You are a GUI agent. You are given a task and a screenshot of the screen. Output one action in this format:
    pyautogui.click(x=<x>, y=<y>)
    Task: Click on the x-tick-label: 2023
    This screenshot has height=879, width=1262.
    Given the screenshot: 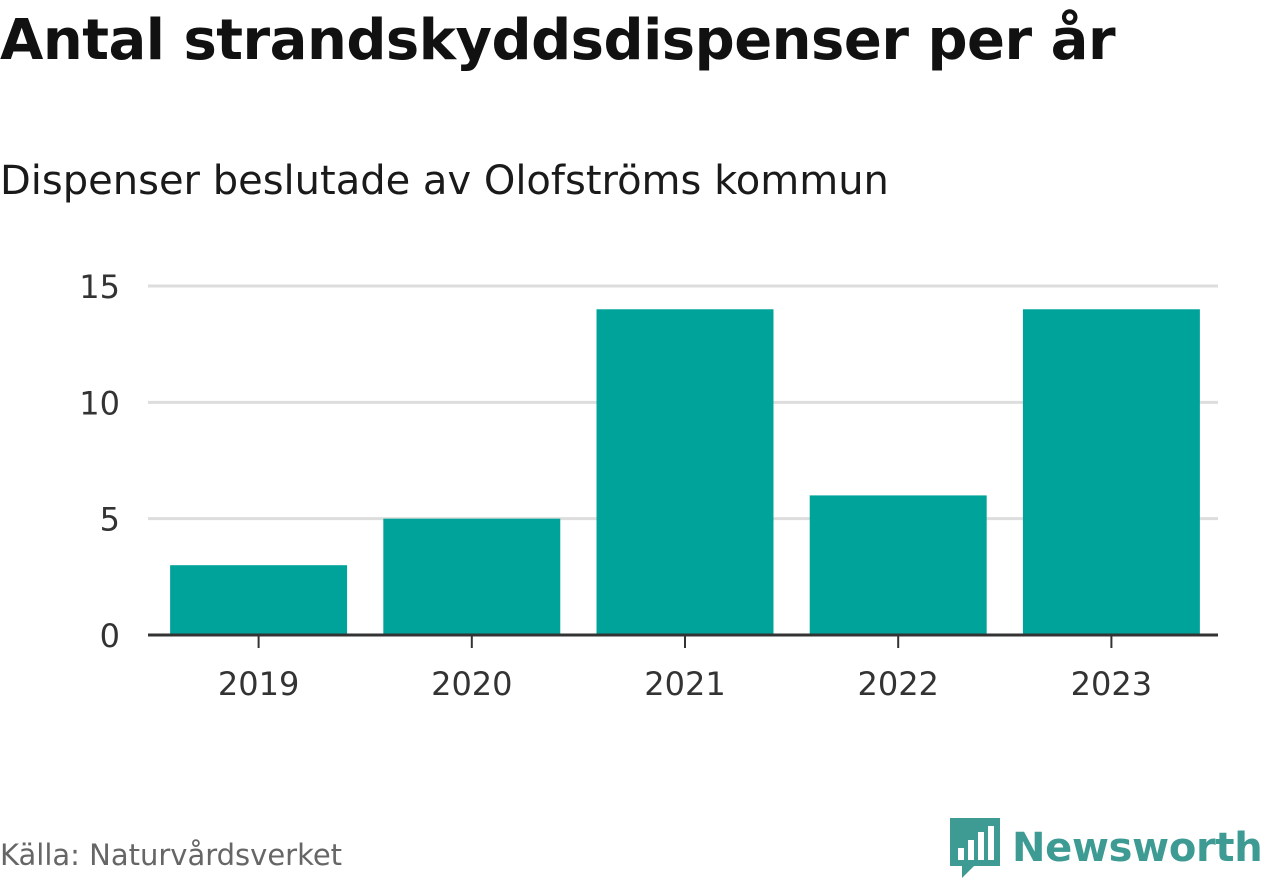 What is the action you would take?
    pyautogui.click(x=1111, y=684)
    